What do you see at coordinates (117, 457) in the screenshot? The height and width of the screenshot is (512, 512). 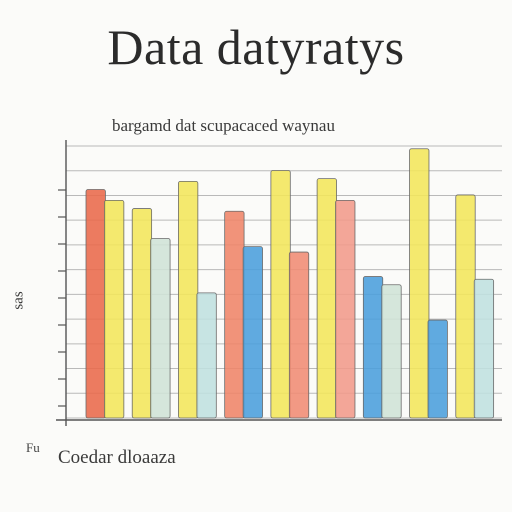 I see `x-axis-label: Coedar dloaaza` at bounding box center [117, 457].